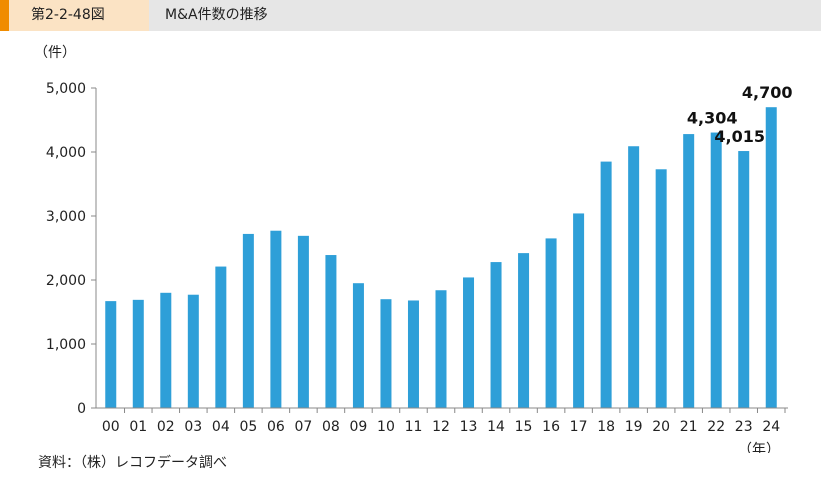 The height and width of the screenshot is (477, 821). What do you see at coordinates (759, 447) in the screenshot?
I see `x-axis-unit-label: （年）` at bounding box center [759, 447].